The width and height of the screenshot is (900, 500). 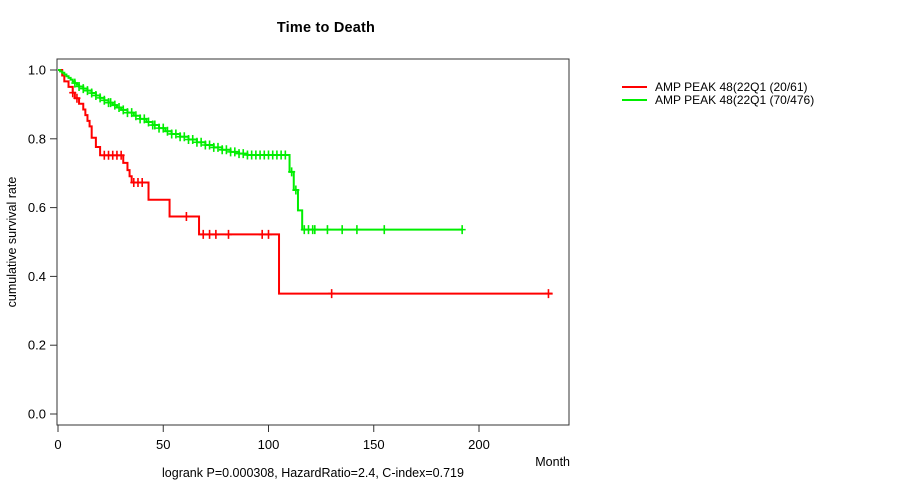 I want to click on svg-text: 0.4, so click(x=37, y=276).